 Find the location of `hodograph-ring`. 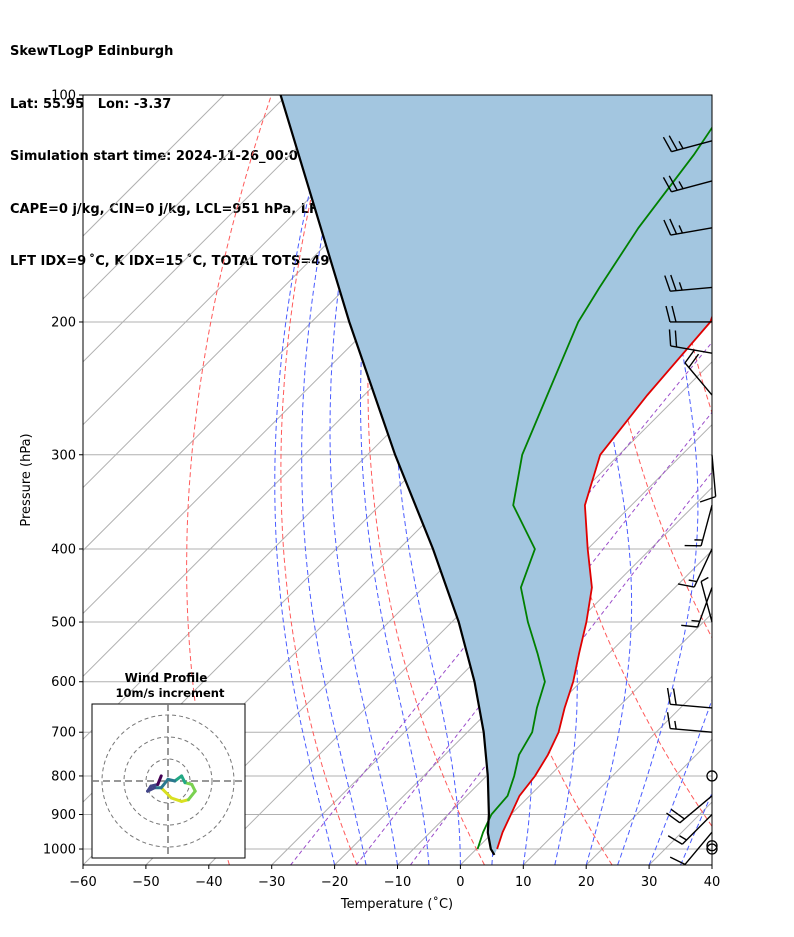

hodograph-ring is located at coordinates (168, 781).